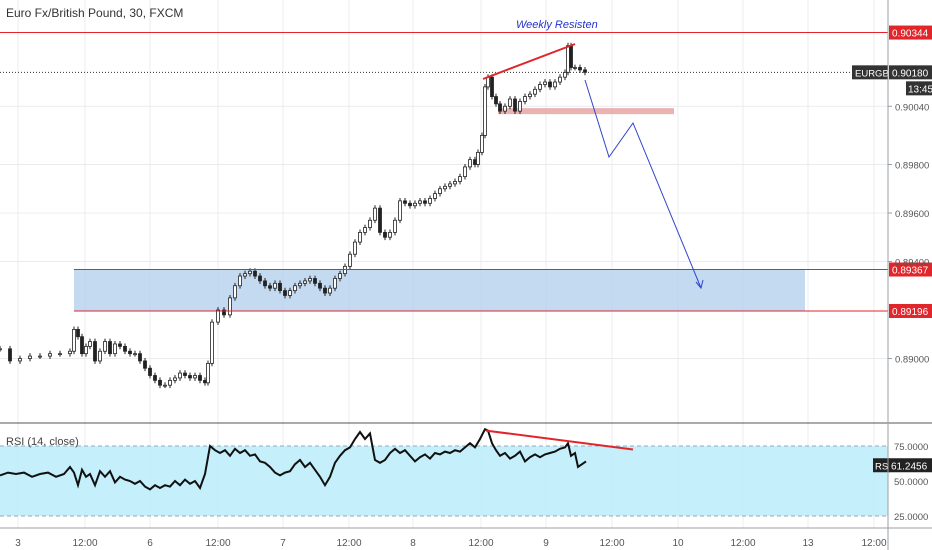 The height and width of the screenshot is (550, 932). What do you see at coordinates (546, 543) in the screenshot?
I see `time-tick-label: 9` at bounding box center [546, 543].